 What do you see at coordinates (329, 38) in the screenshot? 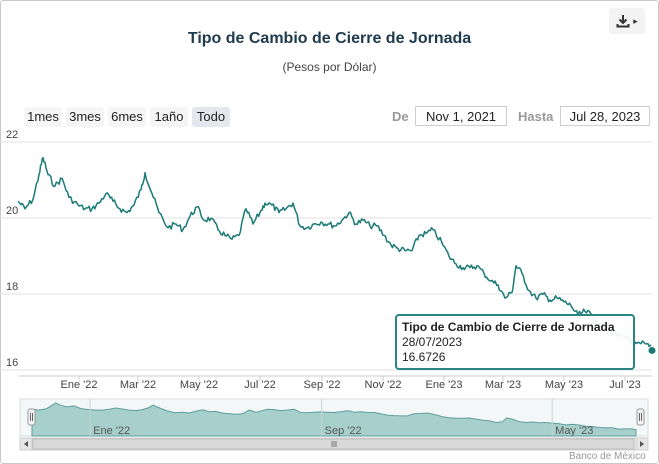
I see `chart-title: Tipo de Cambio de Cierre de Jornada` at bounding box center [329, 38].